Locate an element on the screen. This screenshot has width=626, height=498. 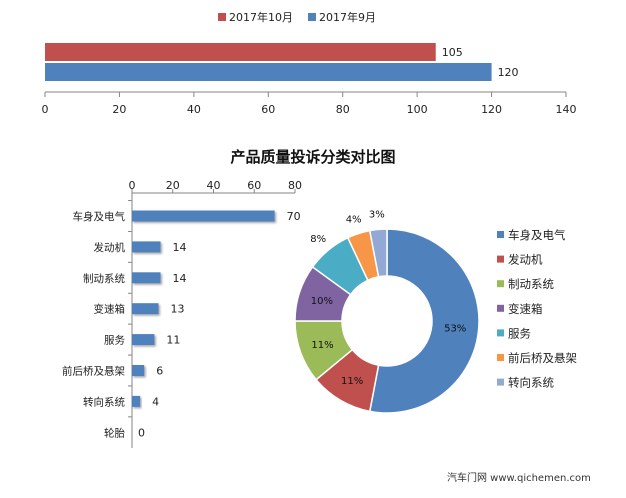
x-tick-label: 120 is located at coordinates (491, 109).